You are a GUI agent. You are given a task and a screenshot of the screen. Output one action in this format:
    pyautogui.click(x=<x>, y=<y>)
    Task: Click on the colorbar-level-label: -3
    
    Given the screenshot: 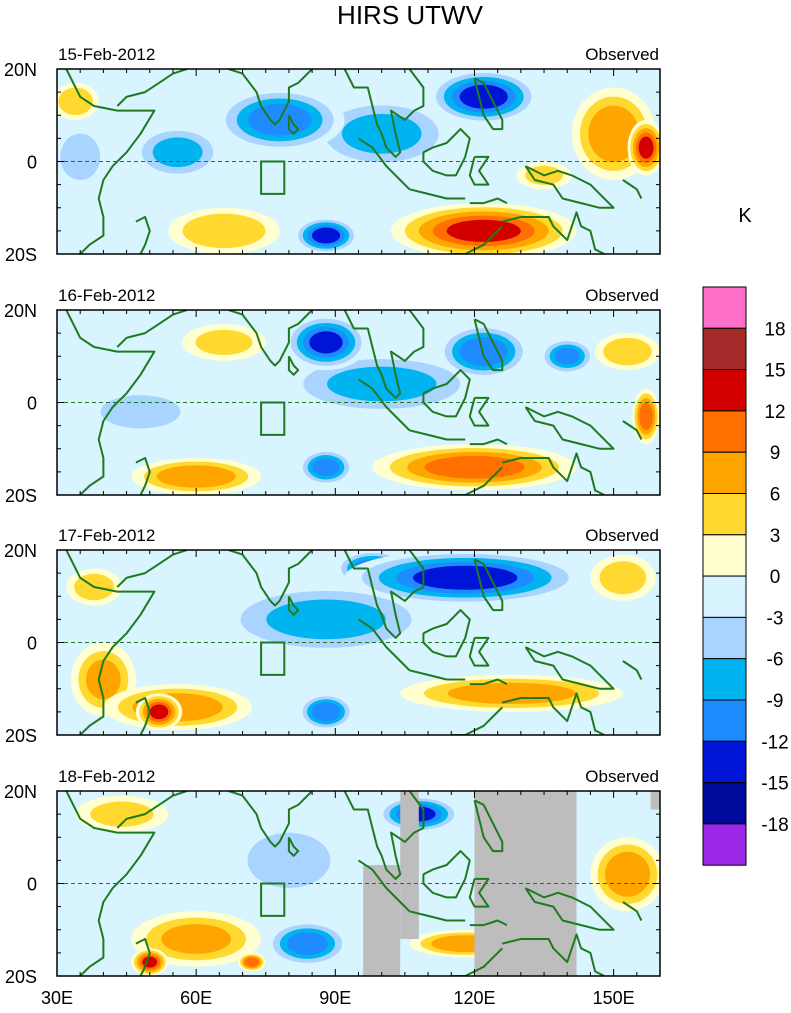 What is the action you would take?
    pyautogui.click(x=775, y=618)
    